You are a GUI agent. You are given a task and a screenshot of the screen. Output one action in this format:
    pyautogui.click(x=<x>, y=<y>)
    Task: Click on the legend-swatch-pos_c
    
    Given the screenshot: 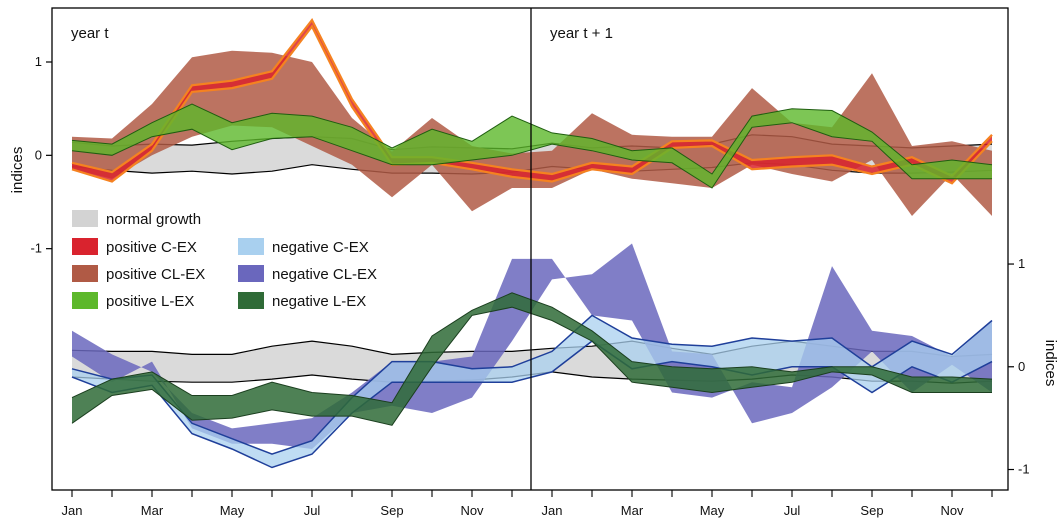 What is the action you would take?
    pyautogui.click(x=85, y=246)
    